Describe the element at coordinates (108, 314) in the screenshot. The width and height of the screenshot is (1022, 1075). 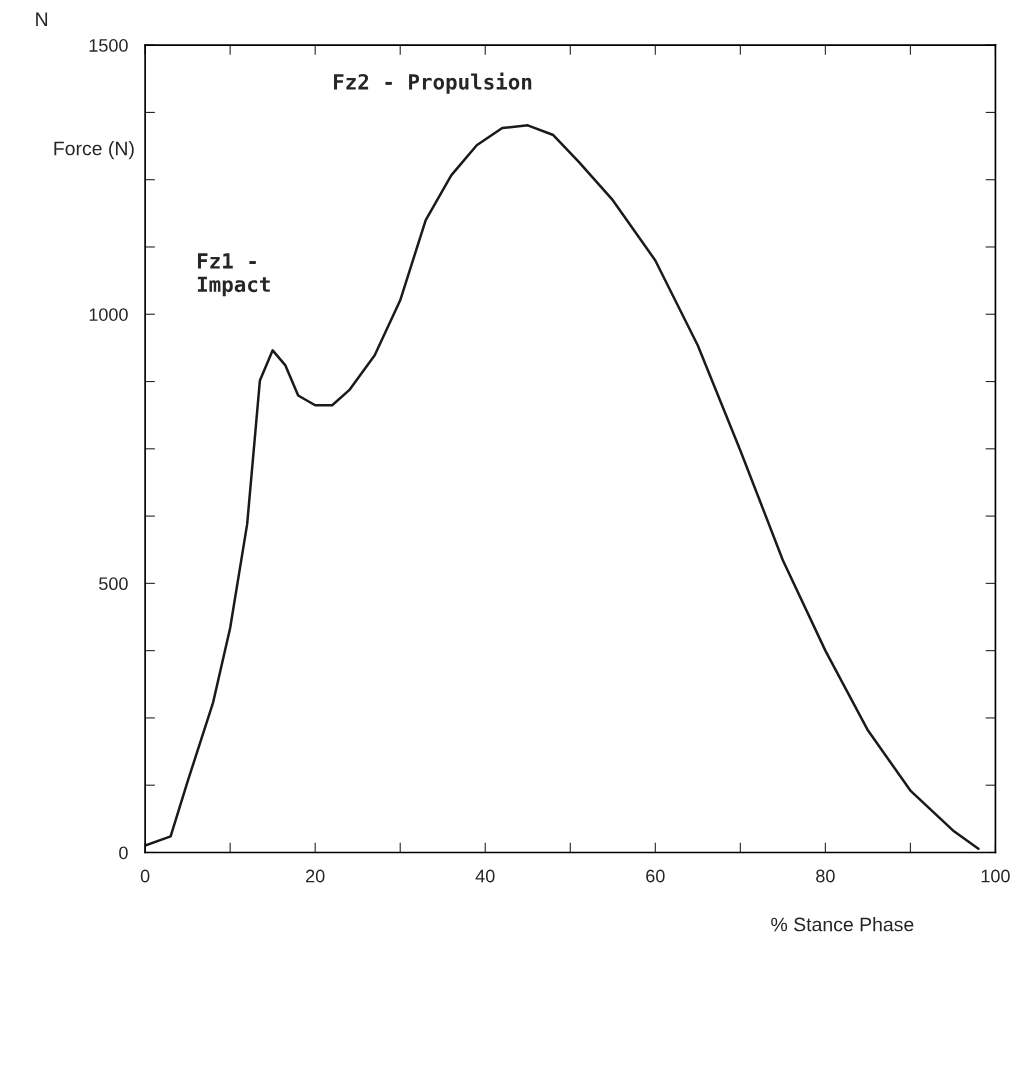
I see `y-tick-label: 1000` at that location.